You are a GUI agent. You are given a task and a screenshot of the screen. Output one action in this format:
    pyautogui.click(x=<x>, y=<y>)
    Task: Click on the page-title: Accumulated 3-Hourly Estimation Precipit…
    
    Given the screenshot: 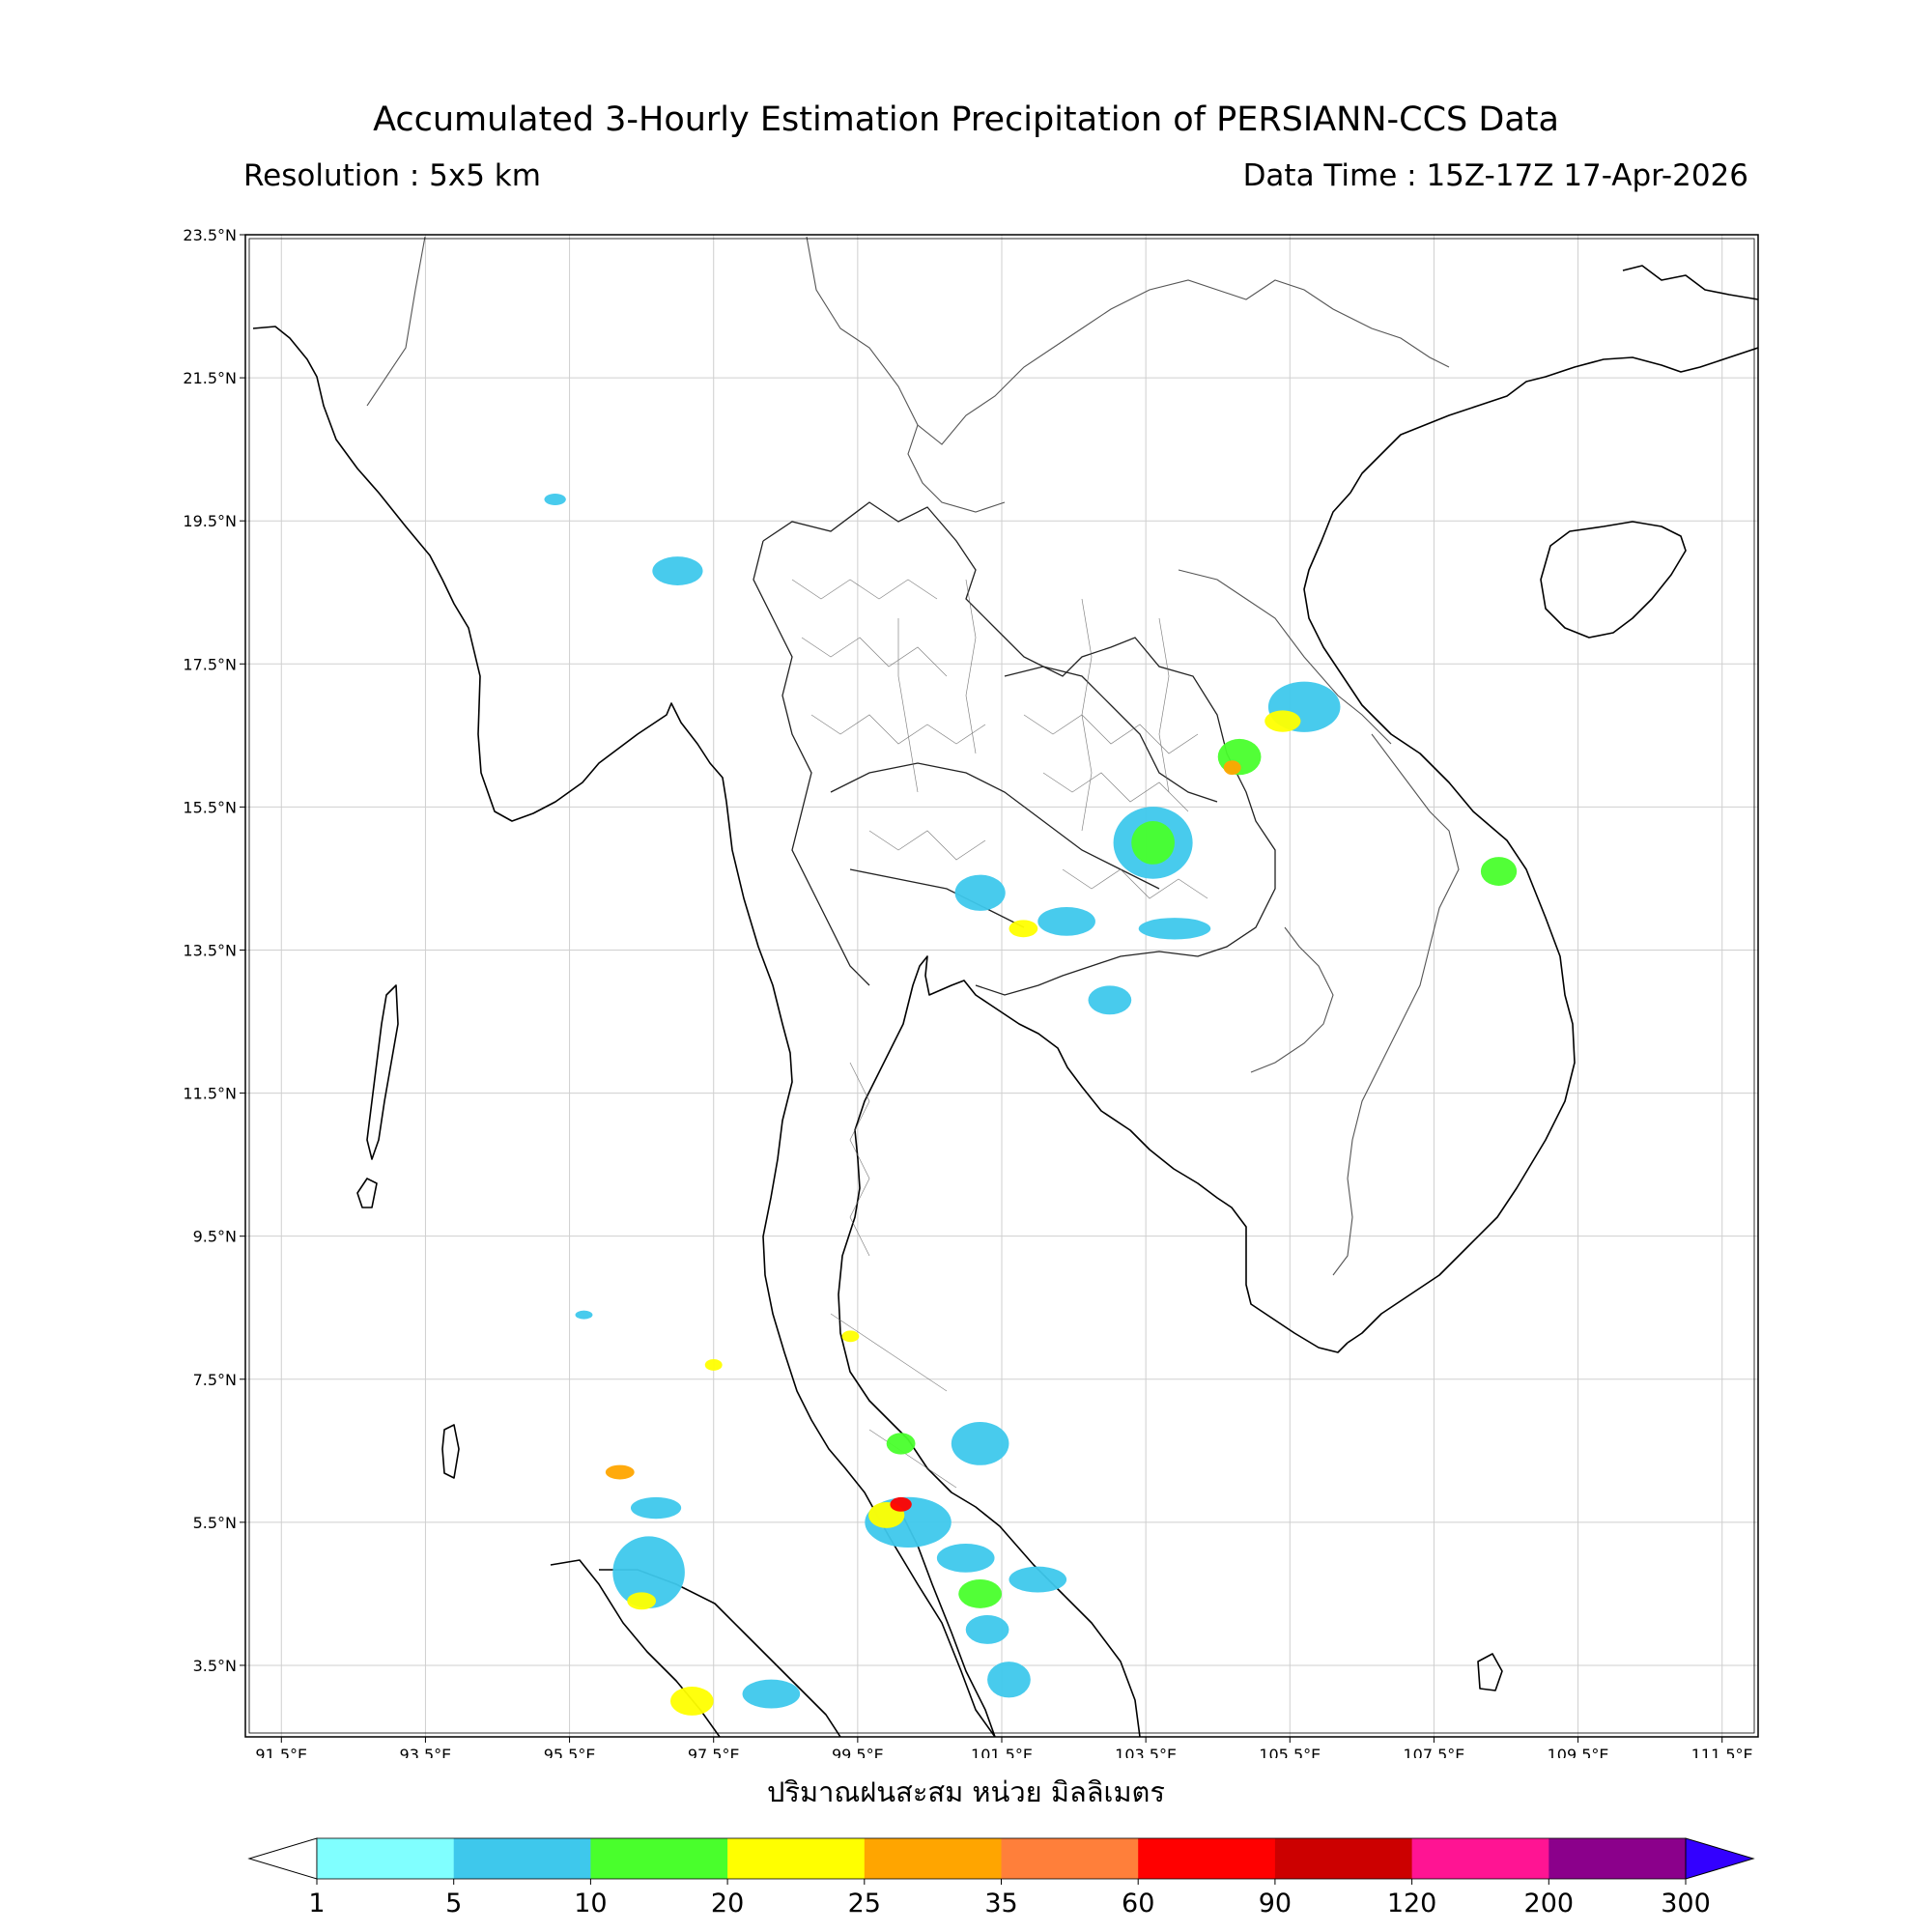 What is the action you would take?
    pyautogui.click(x=966, y=119)
    